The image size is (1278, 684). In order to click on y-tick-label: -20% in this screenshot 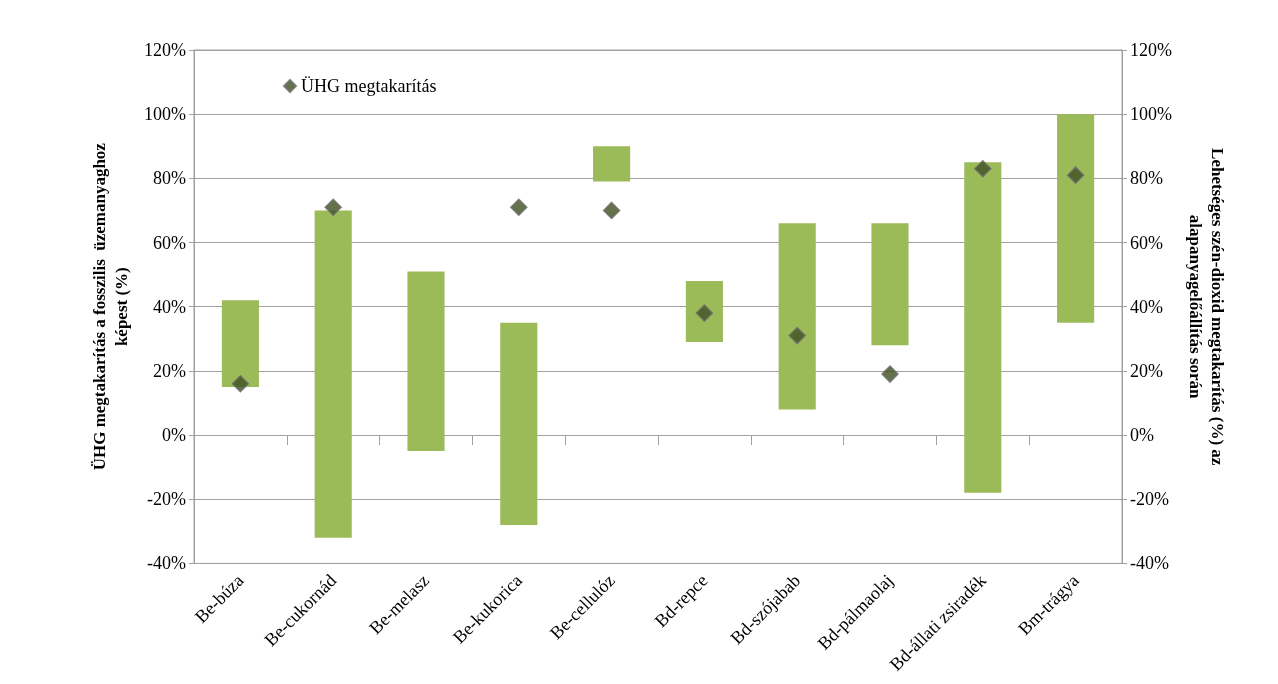, I will do `click(166, 499)`.